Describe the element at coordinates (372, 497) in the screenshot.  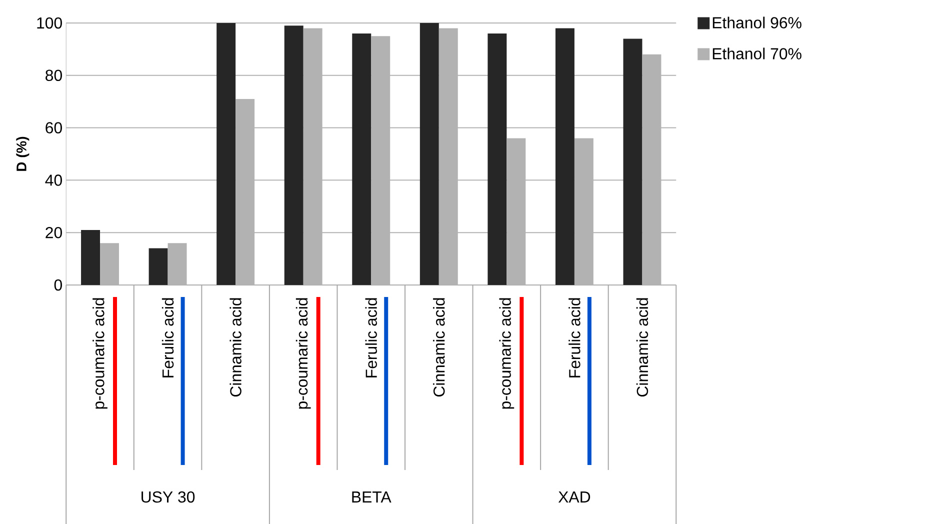
I see `text: BETA` at that location.